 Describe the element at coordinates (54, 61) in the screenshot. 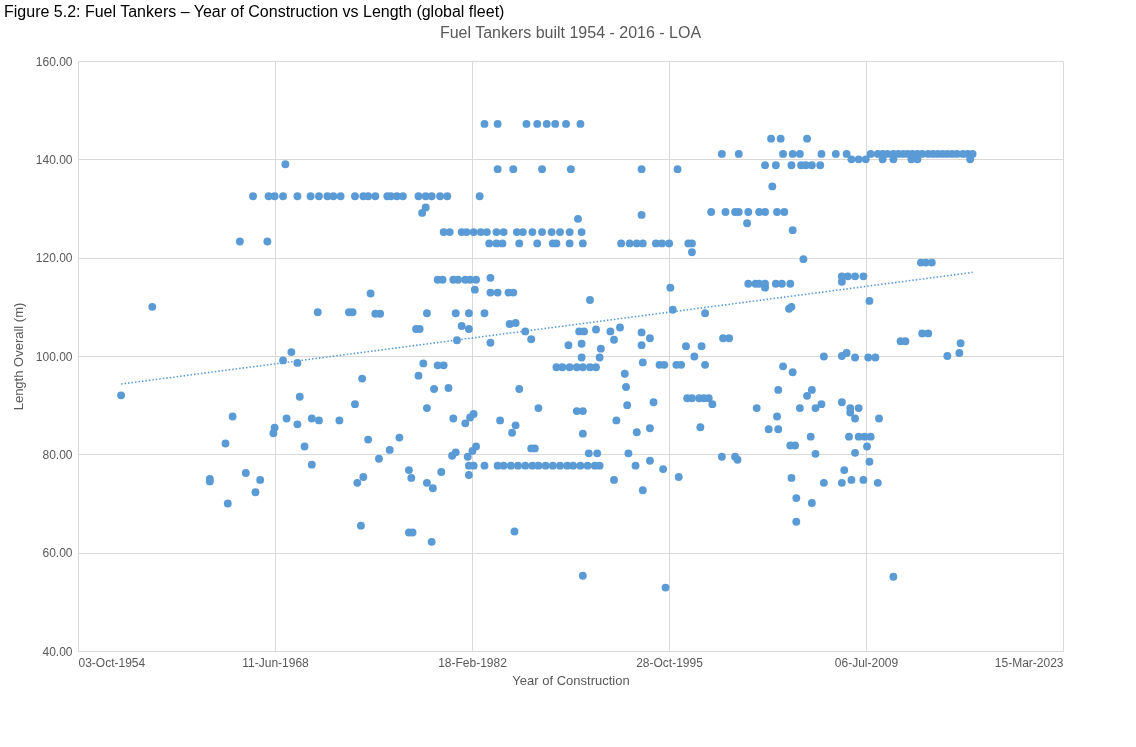

I see `y-tick-label: 160.00` at that location.